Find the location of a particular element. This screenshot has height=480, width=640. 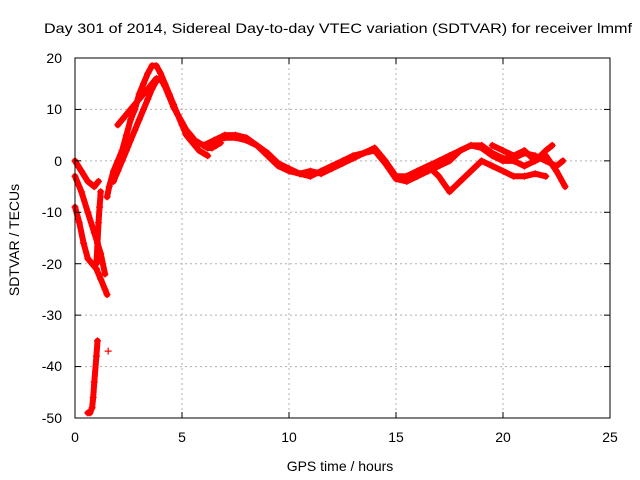

y-tick-label: -40 is located at coordinates (52, 366).